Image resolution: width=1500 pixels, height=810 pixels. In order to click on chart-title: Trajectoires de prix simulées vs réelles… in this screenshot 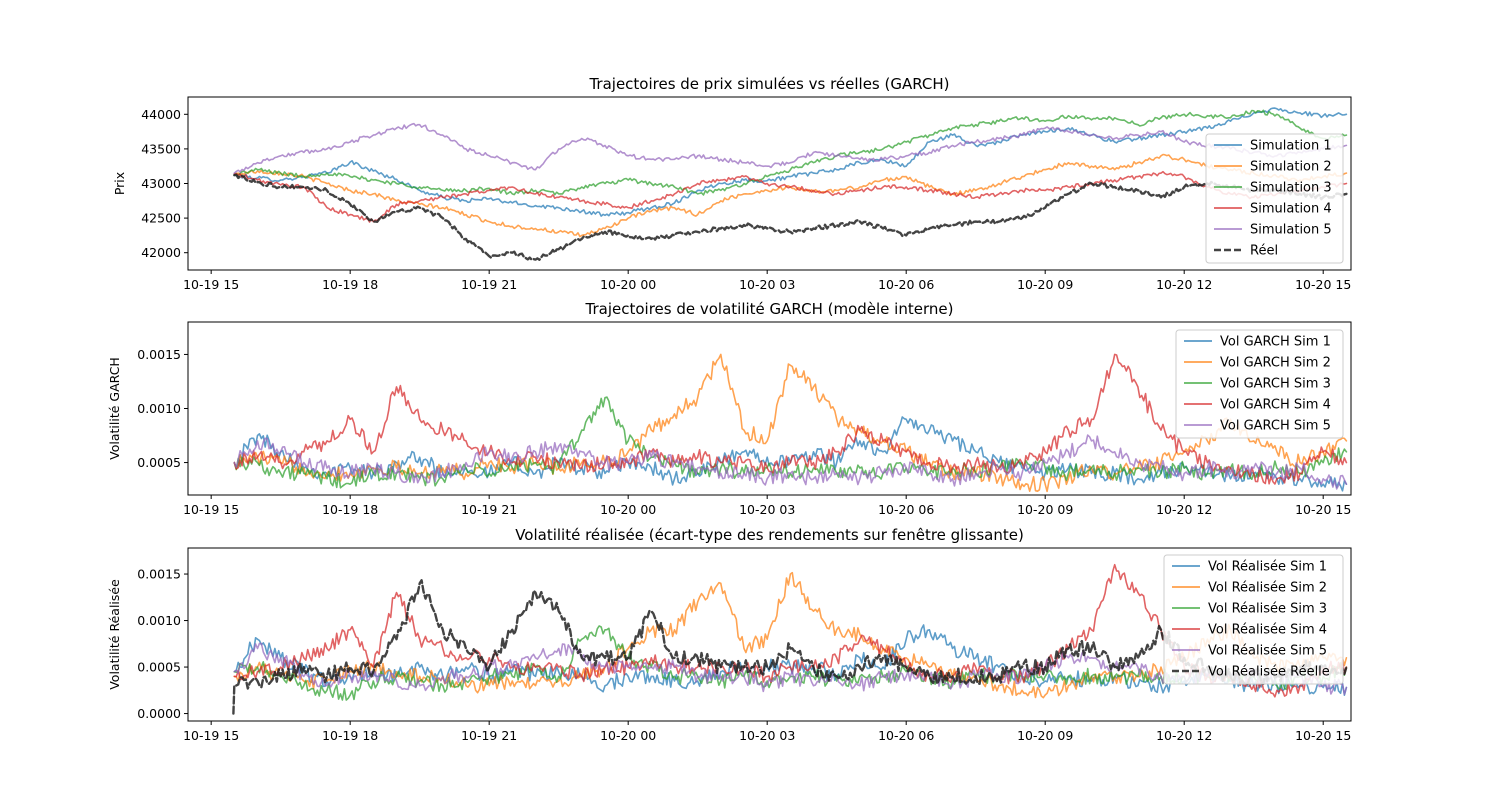, I will do `click(768, 84)`.